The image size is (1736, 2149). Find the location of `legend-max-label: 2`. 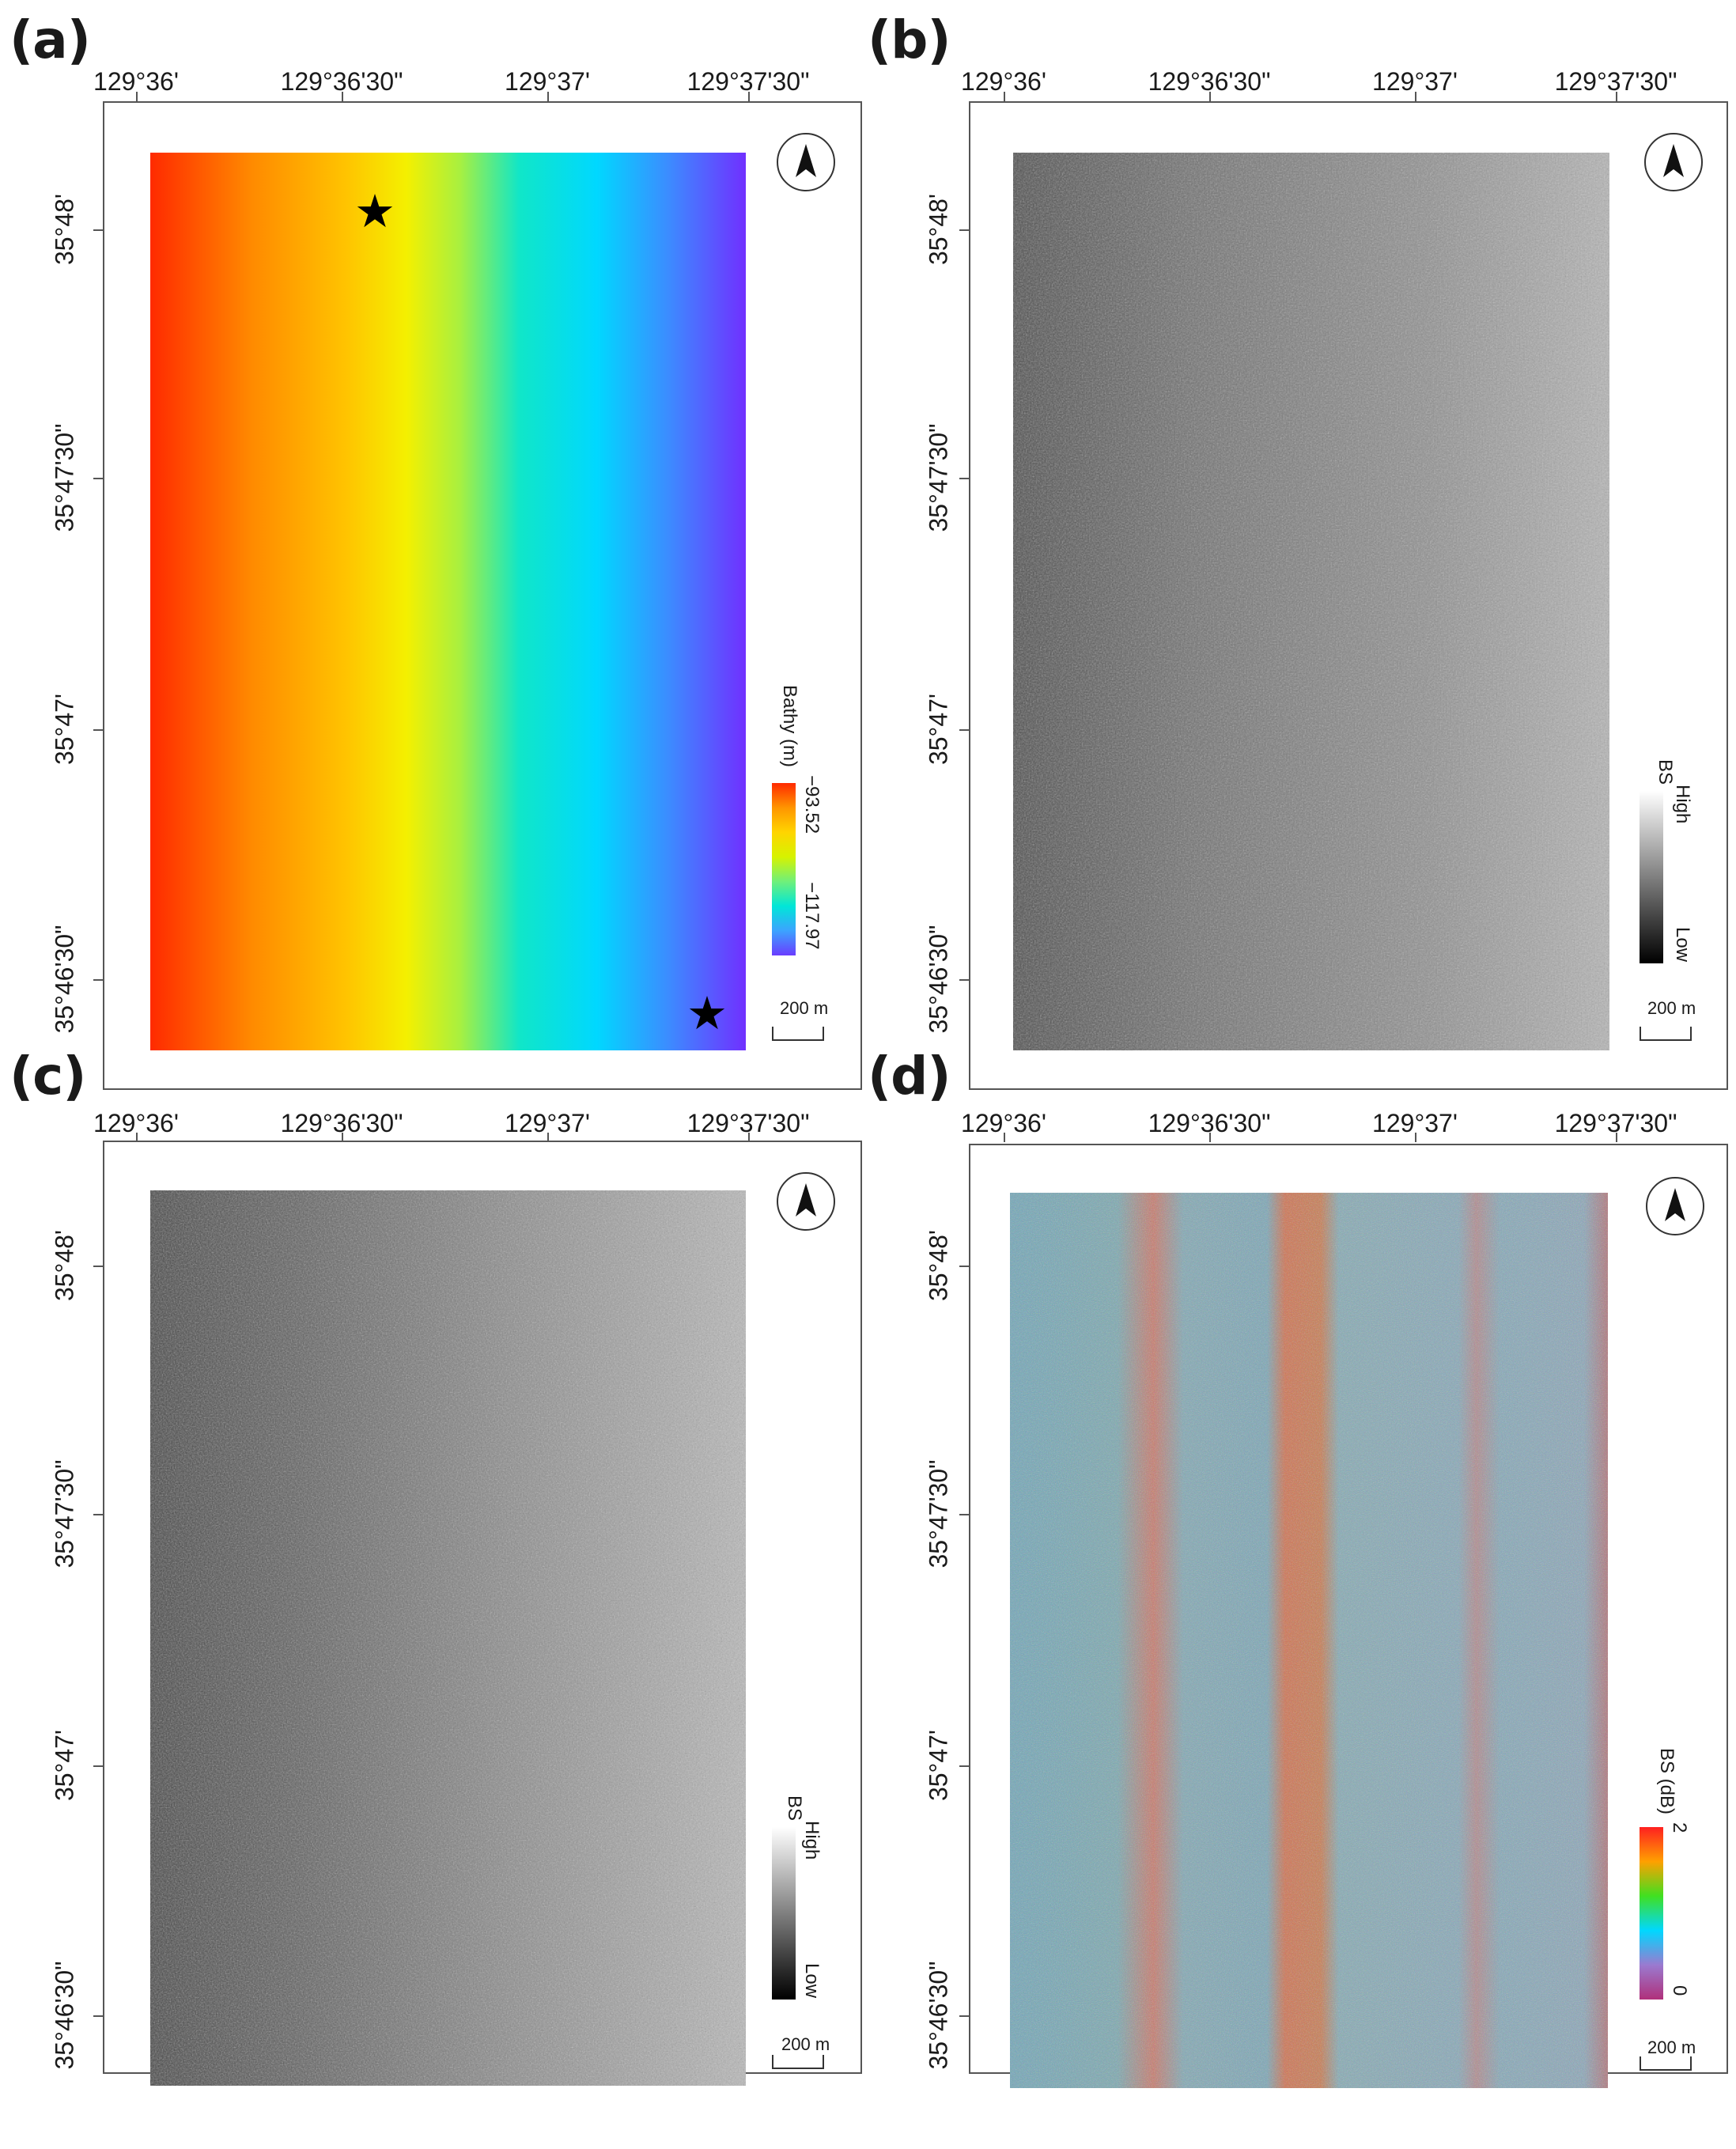

legend-max-label: 2 is located at coordinates (1680, 1827).